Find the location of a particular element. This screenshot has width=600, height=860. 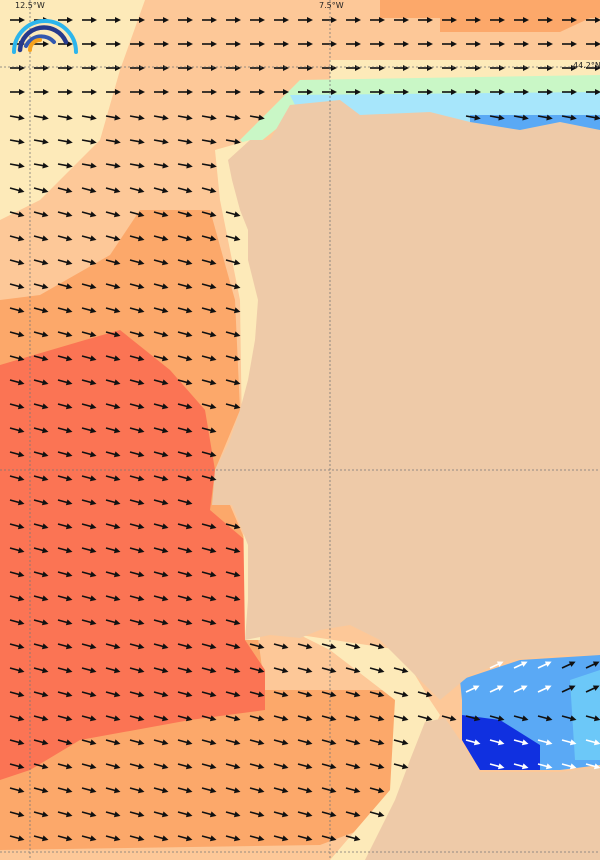

lon-label-12-5w: 12.5°W is located at coordinates (30, 5).